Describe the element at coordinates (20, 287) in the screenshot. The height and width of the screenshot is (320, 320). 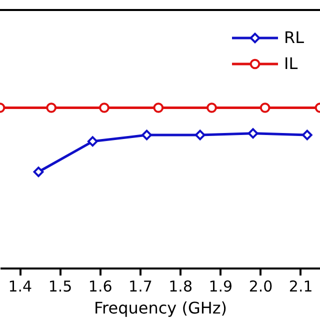
I see `x-tick-label: 1.4` at that location.